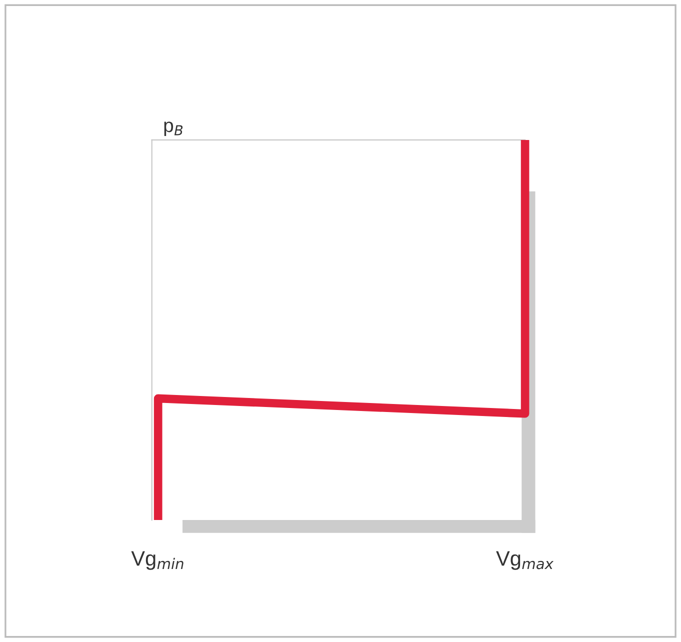 The height and width of the screenshot is (642, 681). Describe the element at coordinates (157, 560) in the screenshot. I see `x-tick-label: Vg$_{min}$` at that location.